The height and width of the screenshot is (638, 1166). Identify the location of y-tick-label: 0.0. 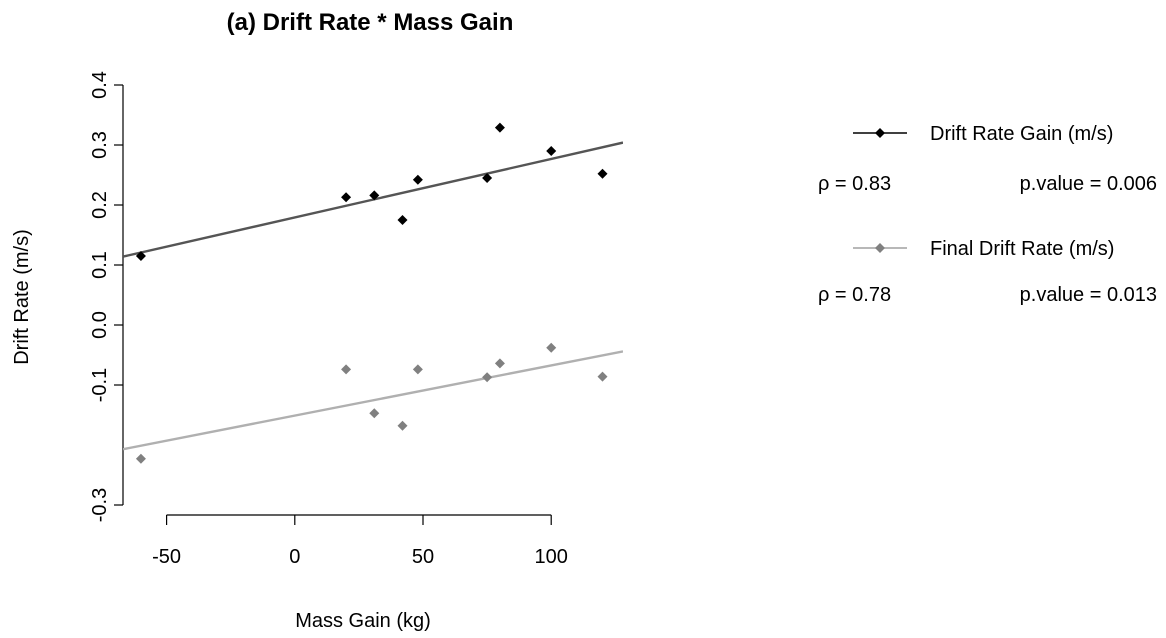
(100, 325).